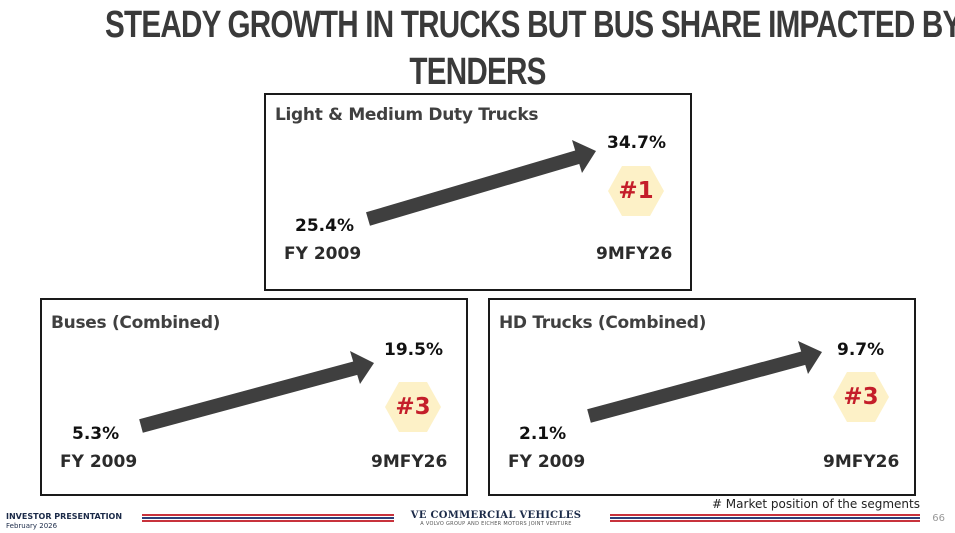  Describe the element at coordinates (99, 462) in the screenshot. I see `buses-start-label: FY 2009` at that location.